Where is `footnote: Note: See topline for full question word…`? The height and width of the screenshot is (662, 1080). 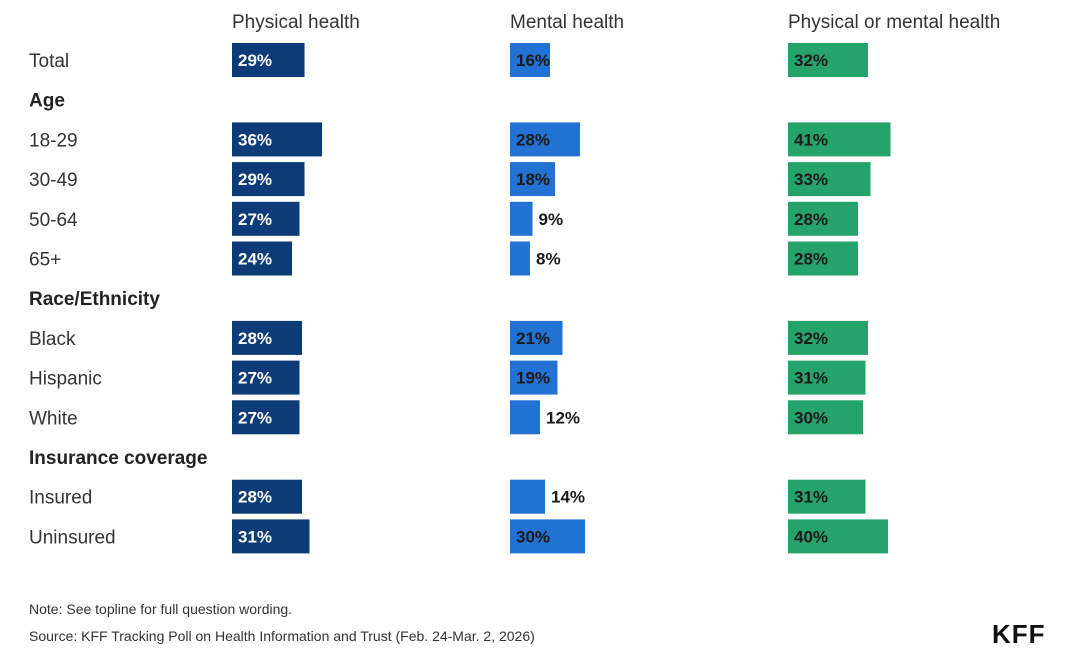
footnote: Note: See topline for full question word… is located at coordinates (161, 609).